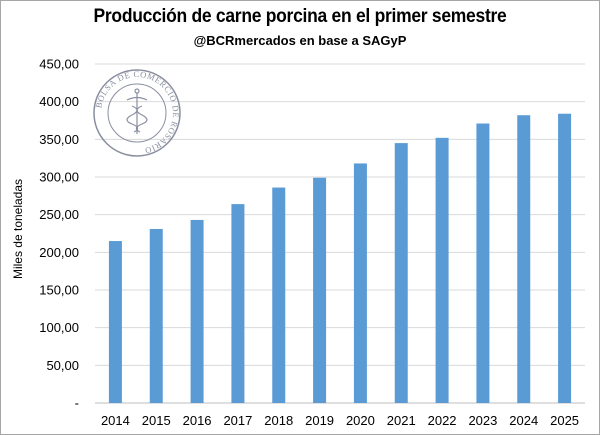  What do you see at coordinates (197, 420) in the screenshot?
I see `x-tick-label: 2016` at bounding box center [197, 420].